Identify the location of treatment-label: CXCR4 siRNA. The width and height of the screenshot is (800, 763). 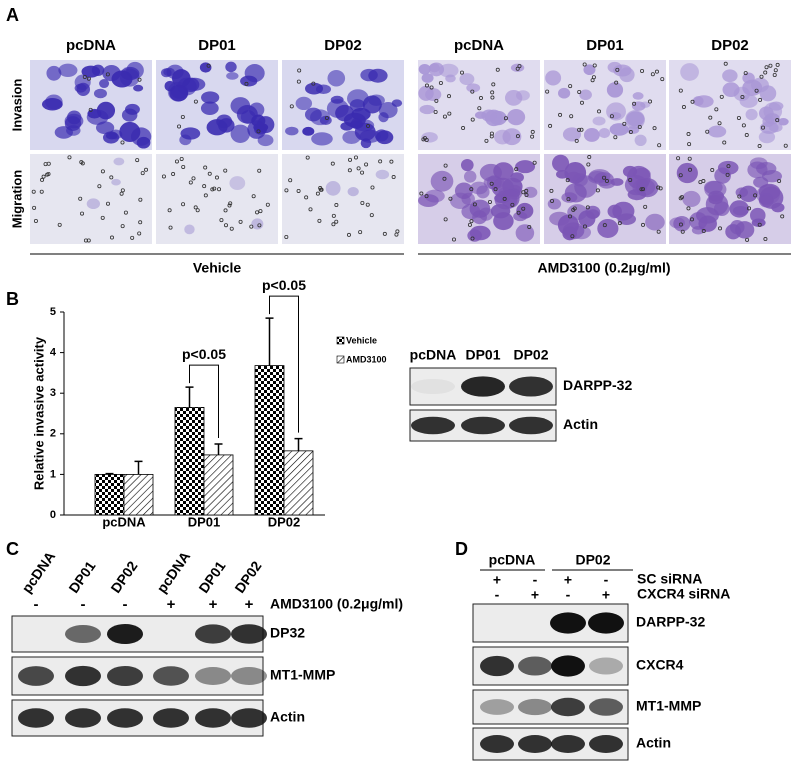
(683, 594).